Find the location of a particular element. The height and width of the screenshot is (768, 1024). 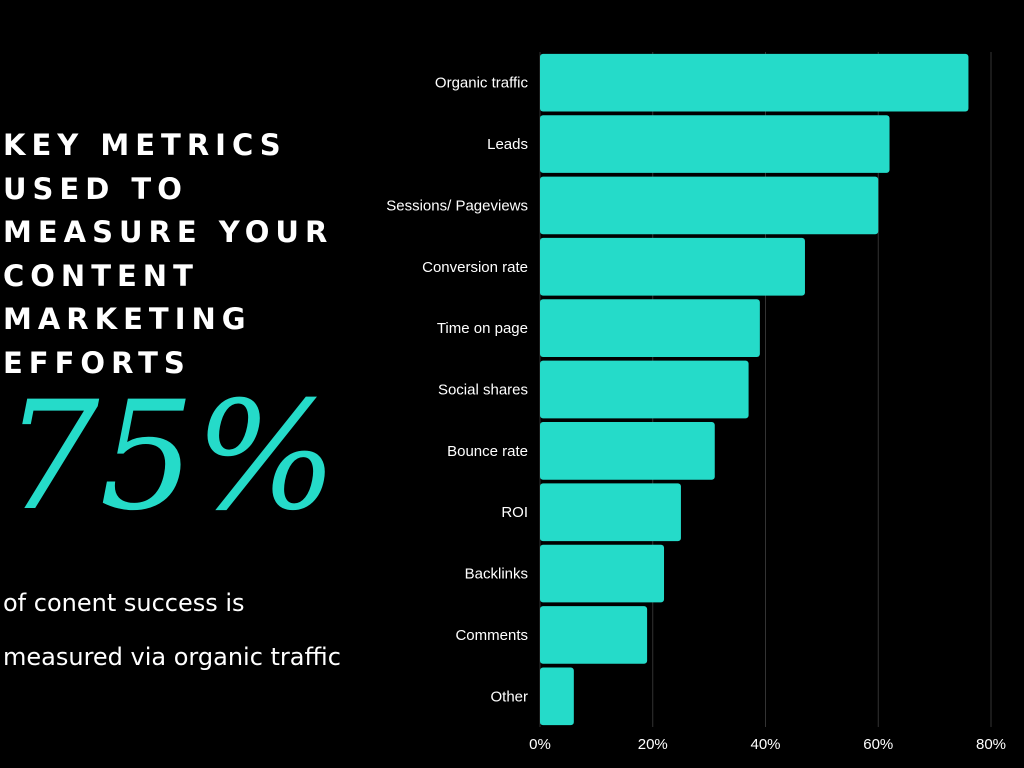

category-label: Conversion rate is located at coordinates (475, 267).